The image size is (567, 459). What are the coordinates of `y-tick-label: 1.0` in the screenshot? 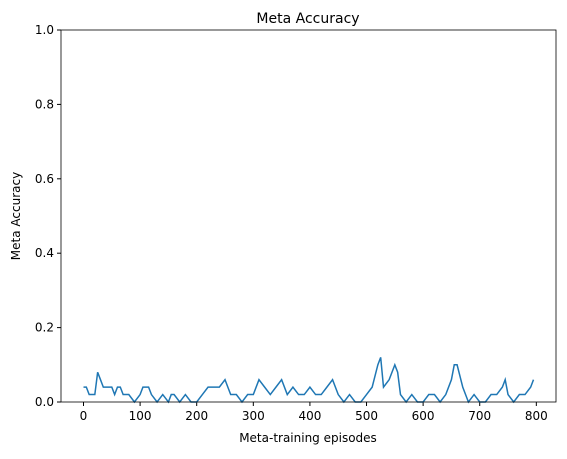 It's located at (44, 30).